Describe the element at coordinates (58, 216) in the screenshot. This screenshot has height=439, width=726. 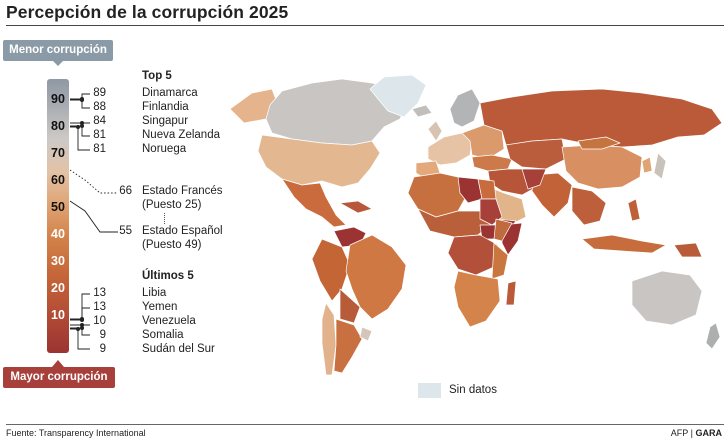
I see `score-scale-bar: 90 80 70 60 50 40 30 20 10` at that location.